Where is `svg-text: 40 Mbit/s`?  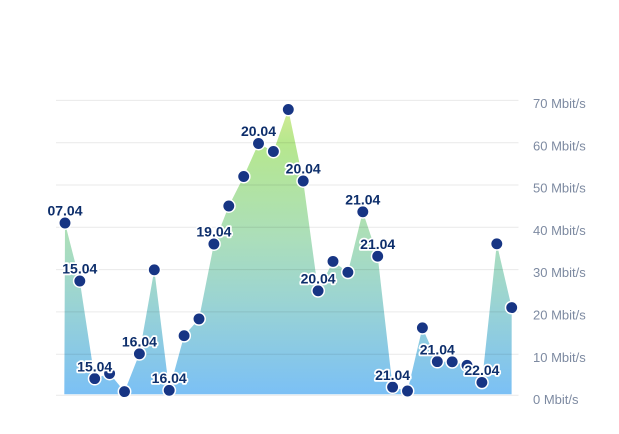
svg-text: 40 Mbit/s is located at coordinates (559, 230).